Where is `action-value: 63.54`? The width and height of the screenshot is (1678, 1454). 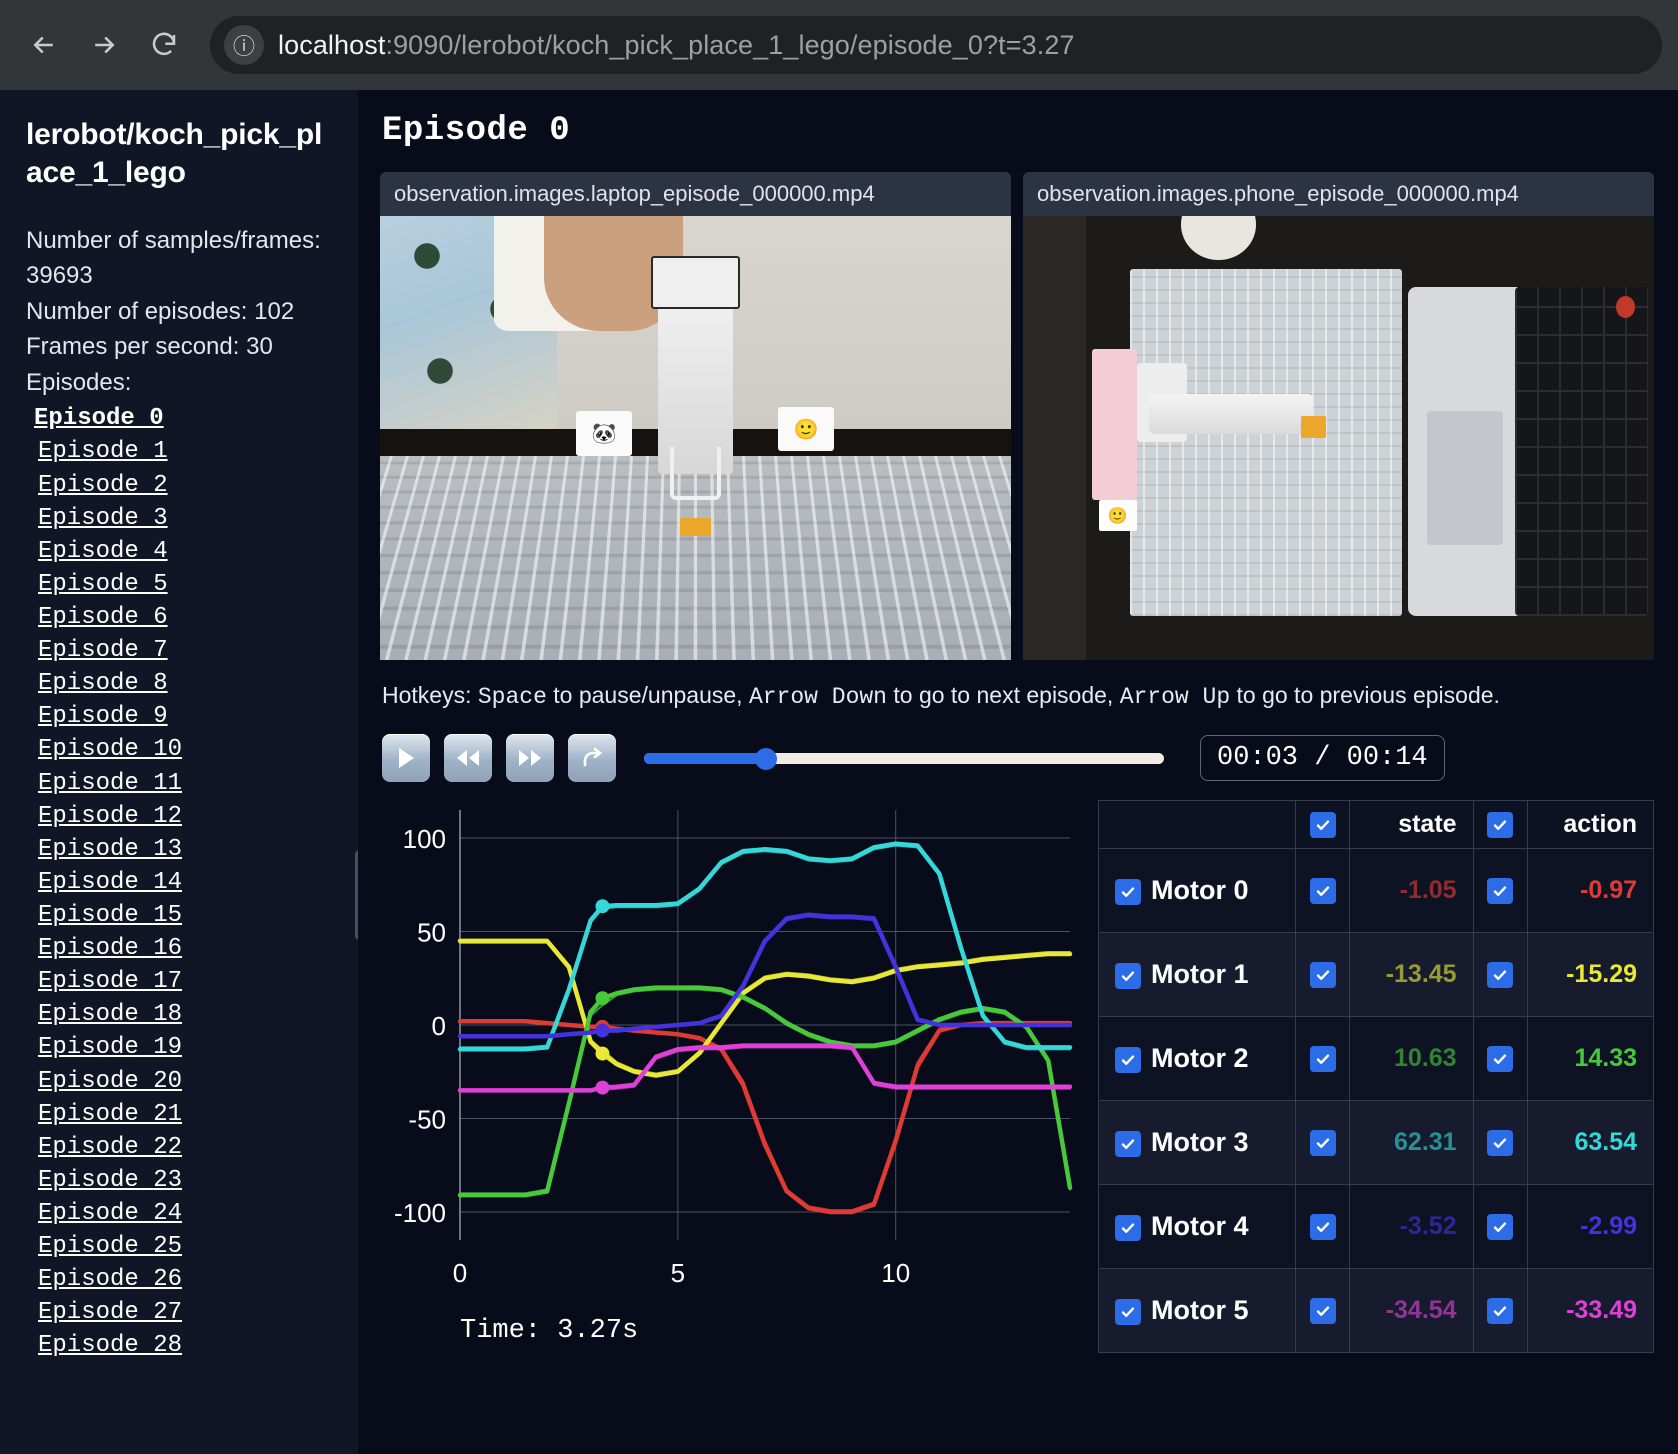 action-value: 63.54 is located at coordinates (1590, 1142).